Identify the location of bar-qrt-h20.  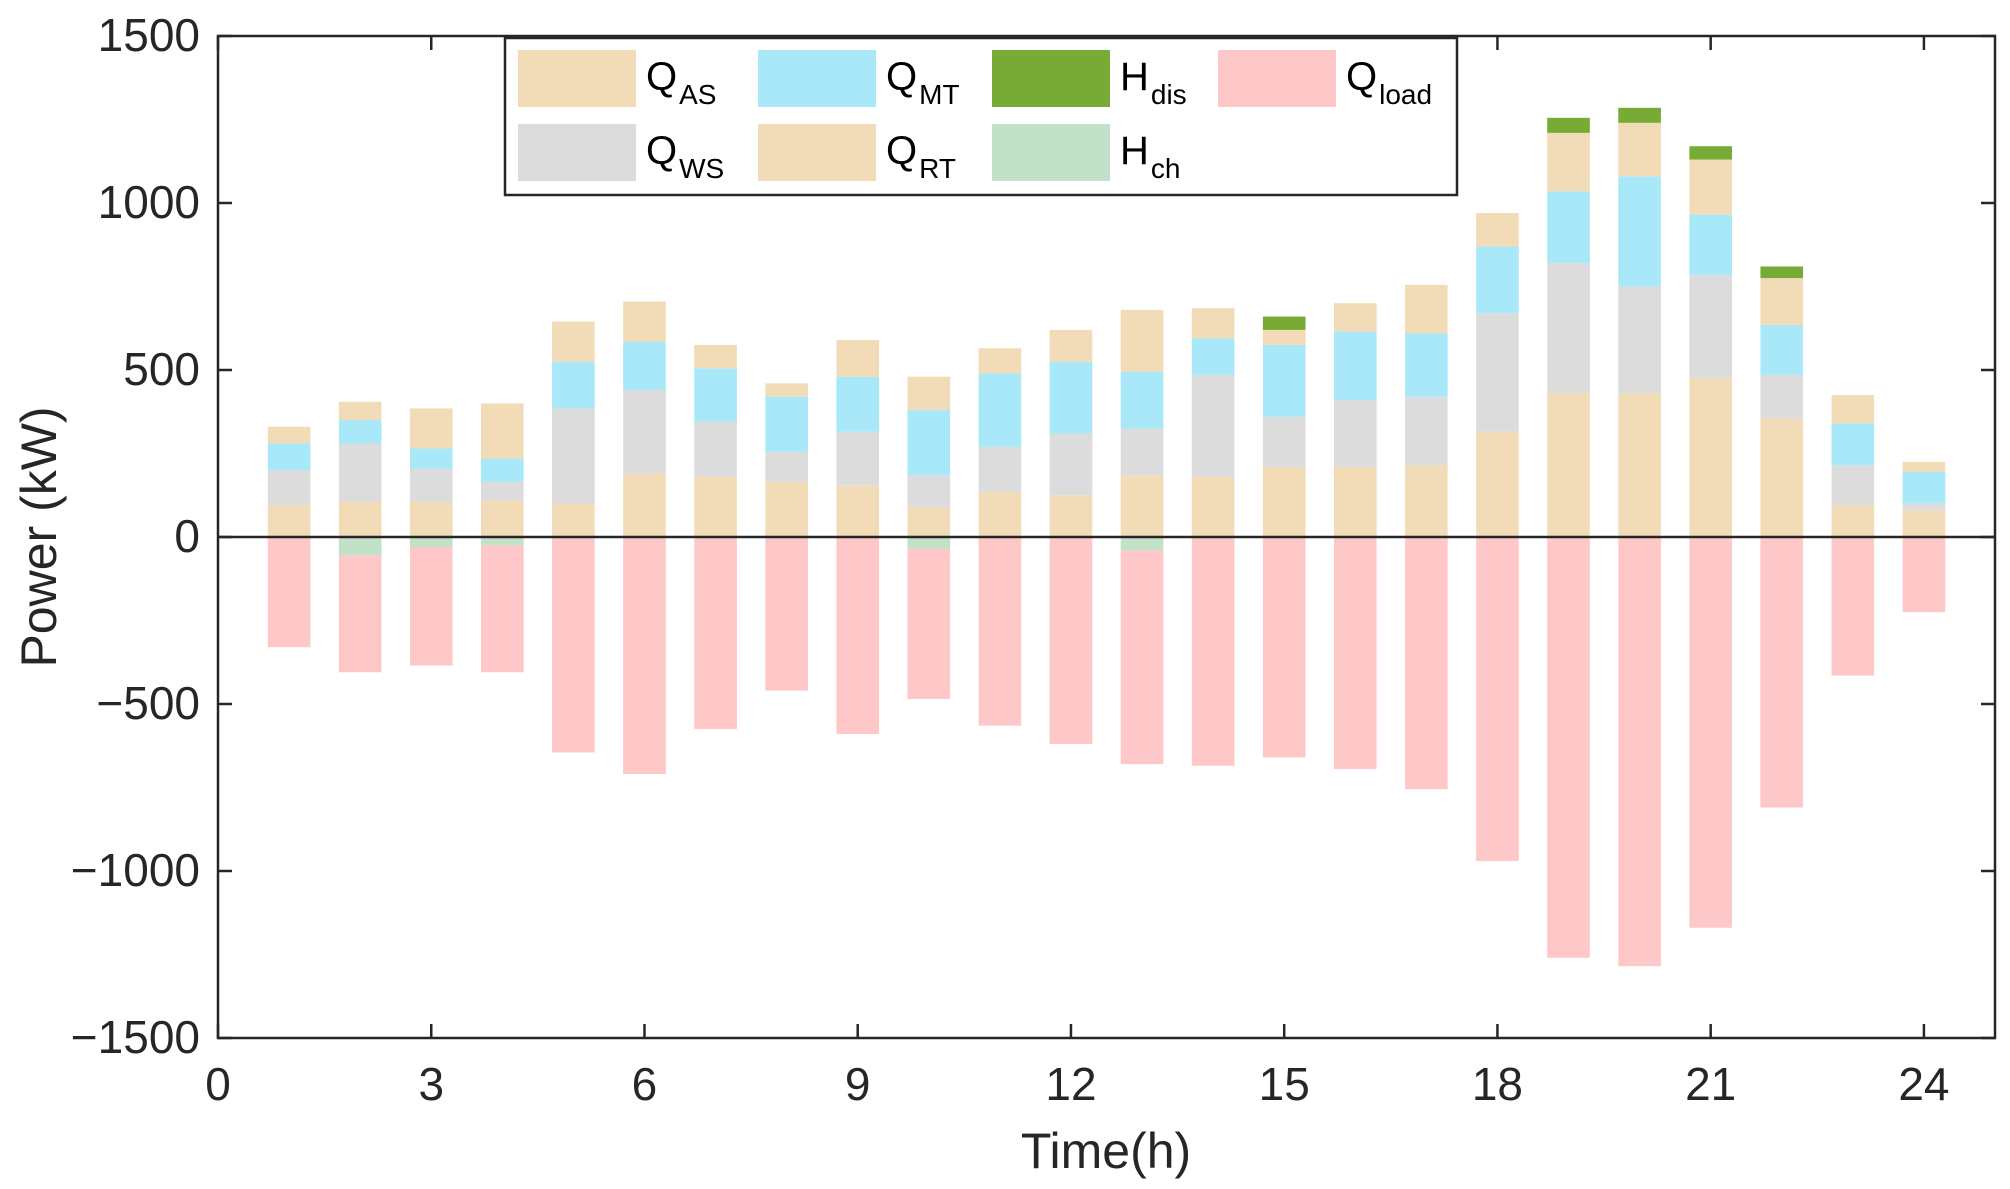
(1639, 149).